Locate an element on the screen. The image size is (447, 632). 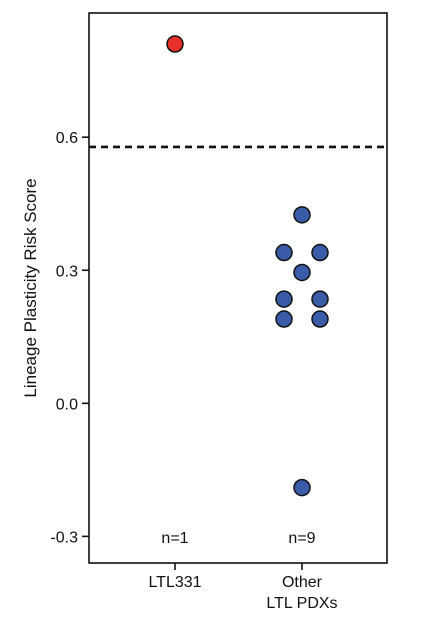
y-tick-label: 0.0 is located at coordinates (67, 404).